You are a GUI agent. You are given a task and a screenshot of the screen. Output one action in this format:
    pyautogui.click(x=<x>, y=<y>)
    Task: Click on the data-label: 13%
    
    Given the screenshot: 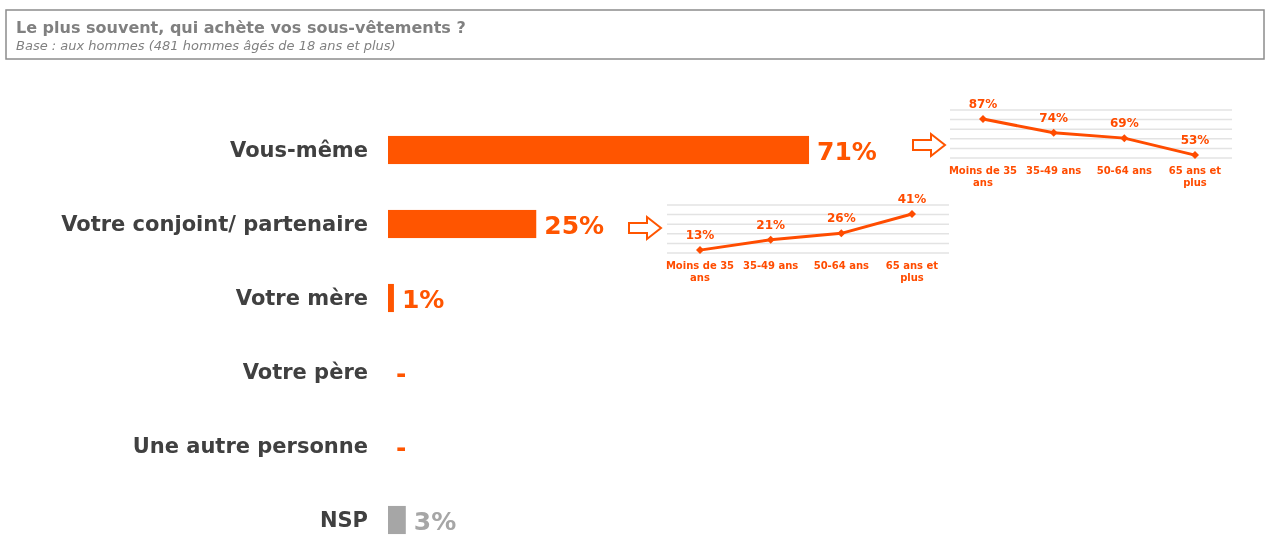 What is the action you would take?
    pyautogui.click(x=700, y=235)
    